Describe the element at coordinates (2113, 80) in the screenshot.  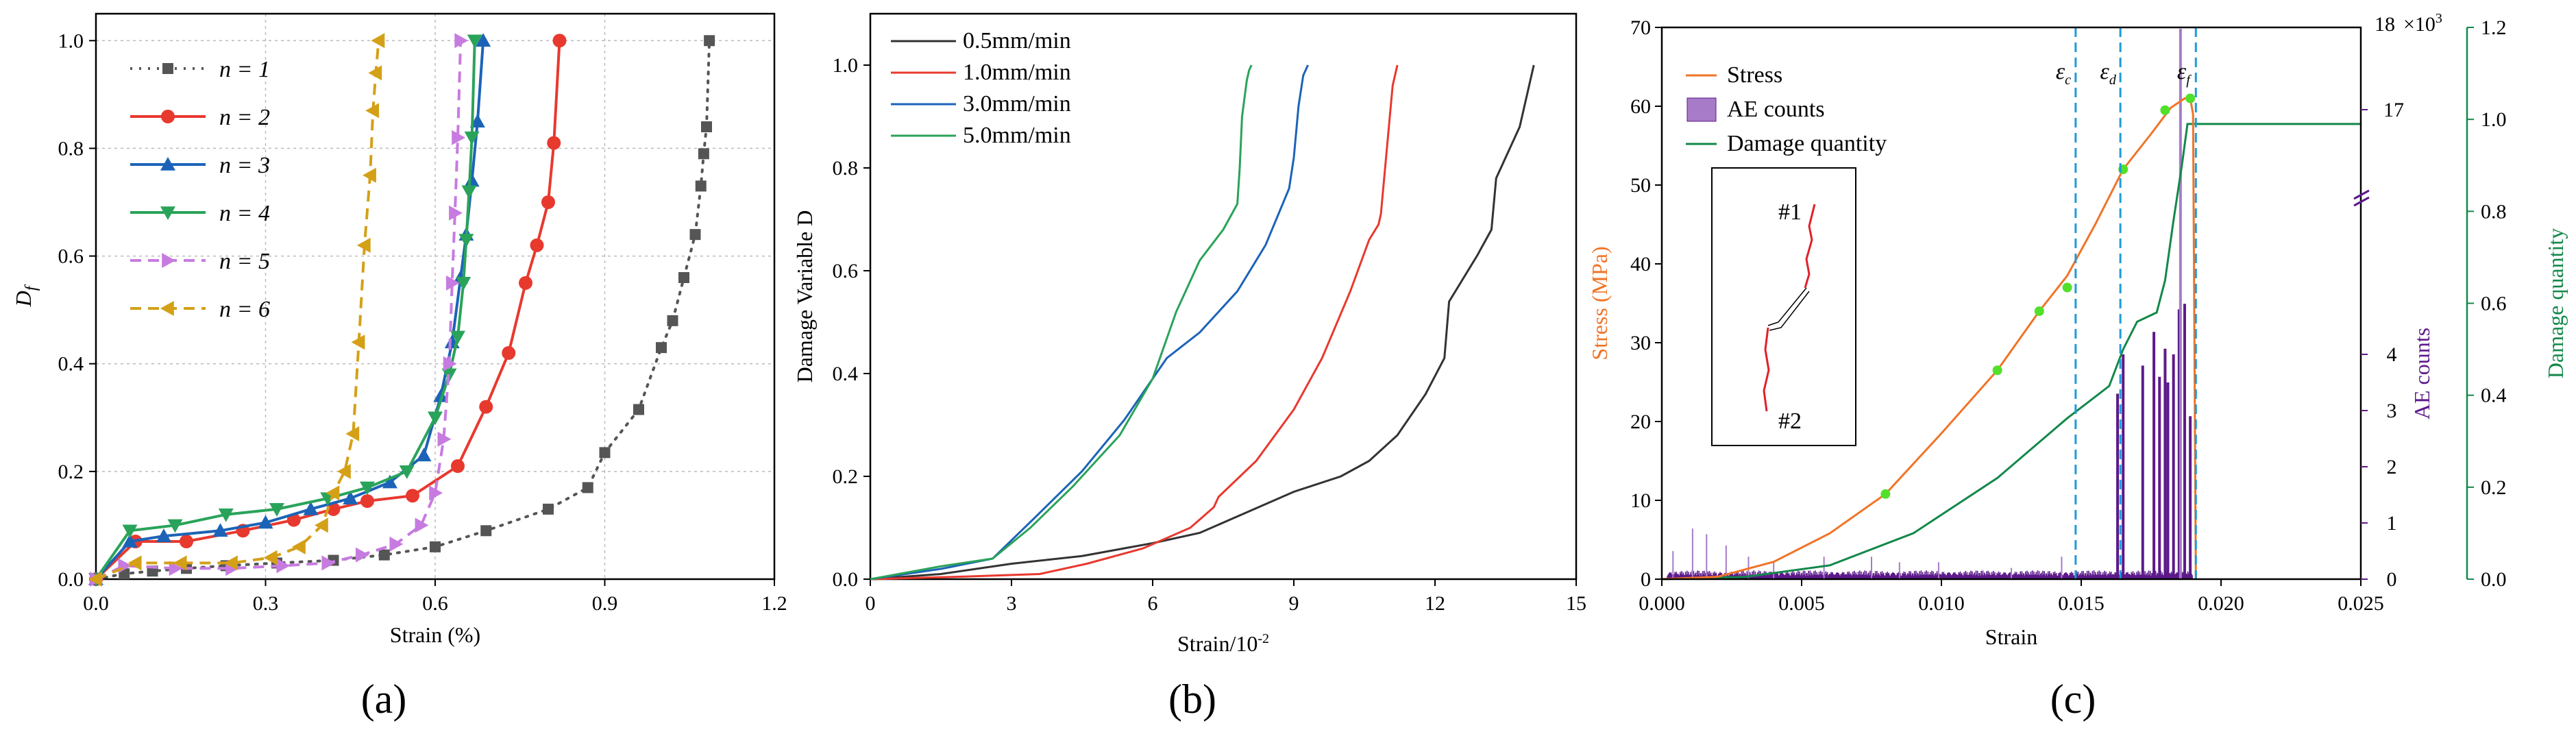
I see `strain-marker-sub: d` at that location.